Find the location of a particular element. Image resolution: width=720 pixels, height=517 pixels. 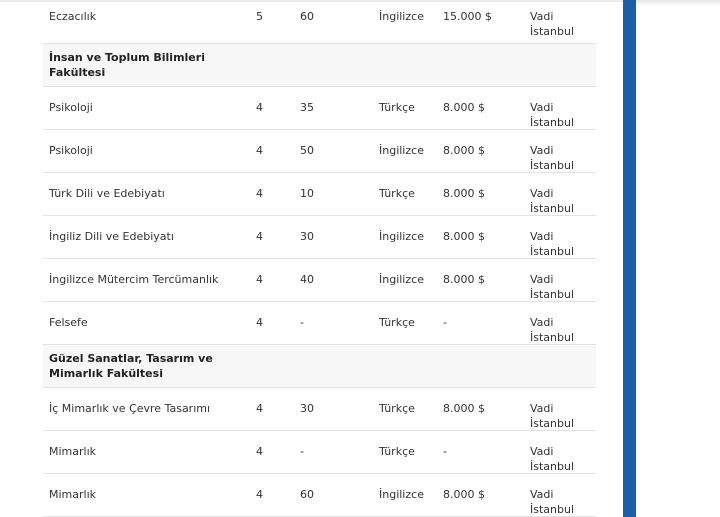

program-quota: 50 is located at coordinates (307, 150).